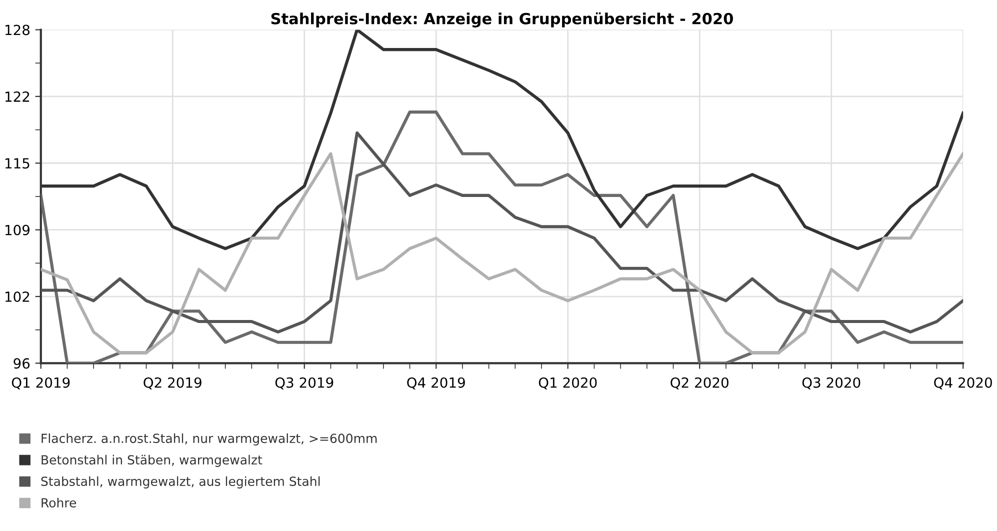 This screenshot has height=531, width=997. What do you see at coordinates (209, 439) in the screenshot?
I see `legend-label: Flacherz. a.n.rost.Stahl, nur warmgewalzt, >=600mm` at bounding box center [209, 439].